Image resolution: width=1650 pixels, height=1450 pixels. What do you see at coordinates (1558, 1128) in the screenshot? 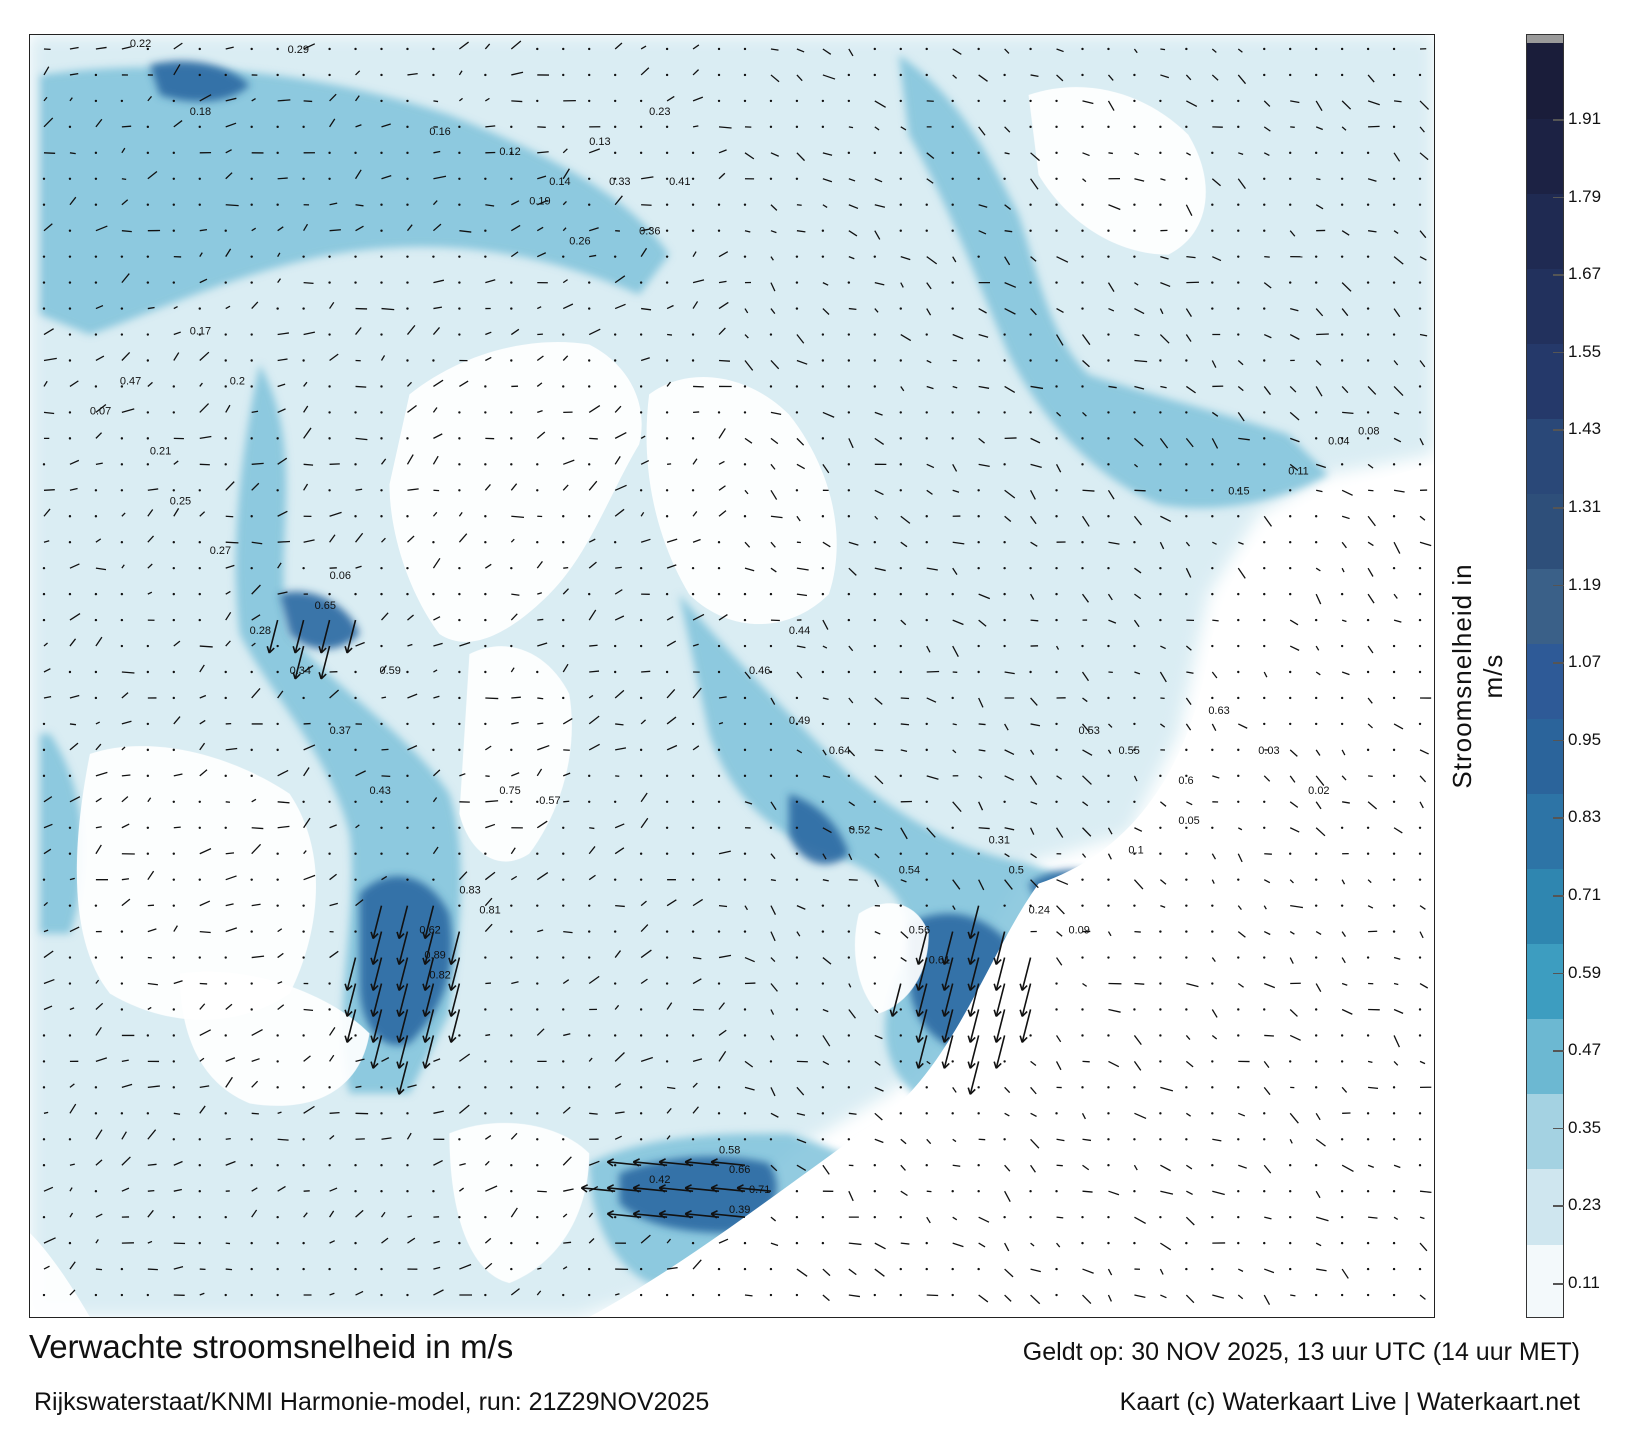
I see `colorbar-tick-mark` at bounding box center [1558, 1128].